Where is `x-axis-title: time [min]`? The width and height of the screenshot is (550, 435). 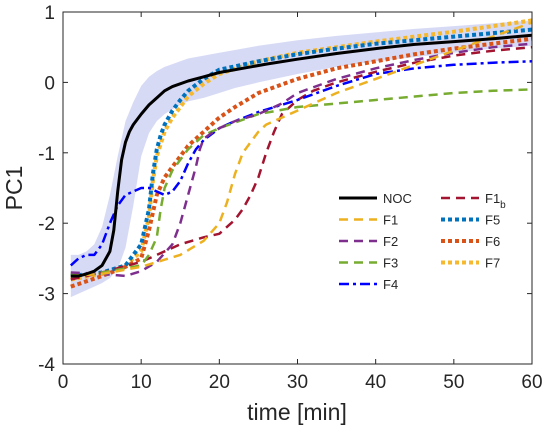 x-axis-title: time [min] is located at coordinates (297, 412).